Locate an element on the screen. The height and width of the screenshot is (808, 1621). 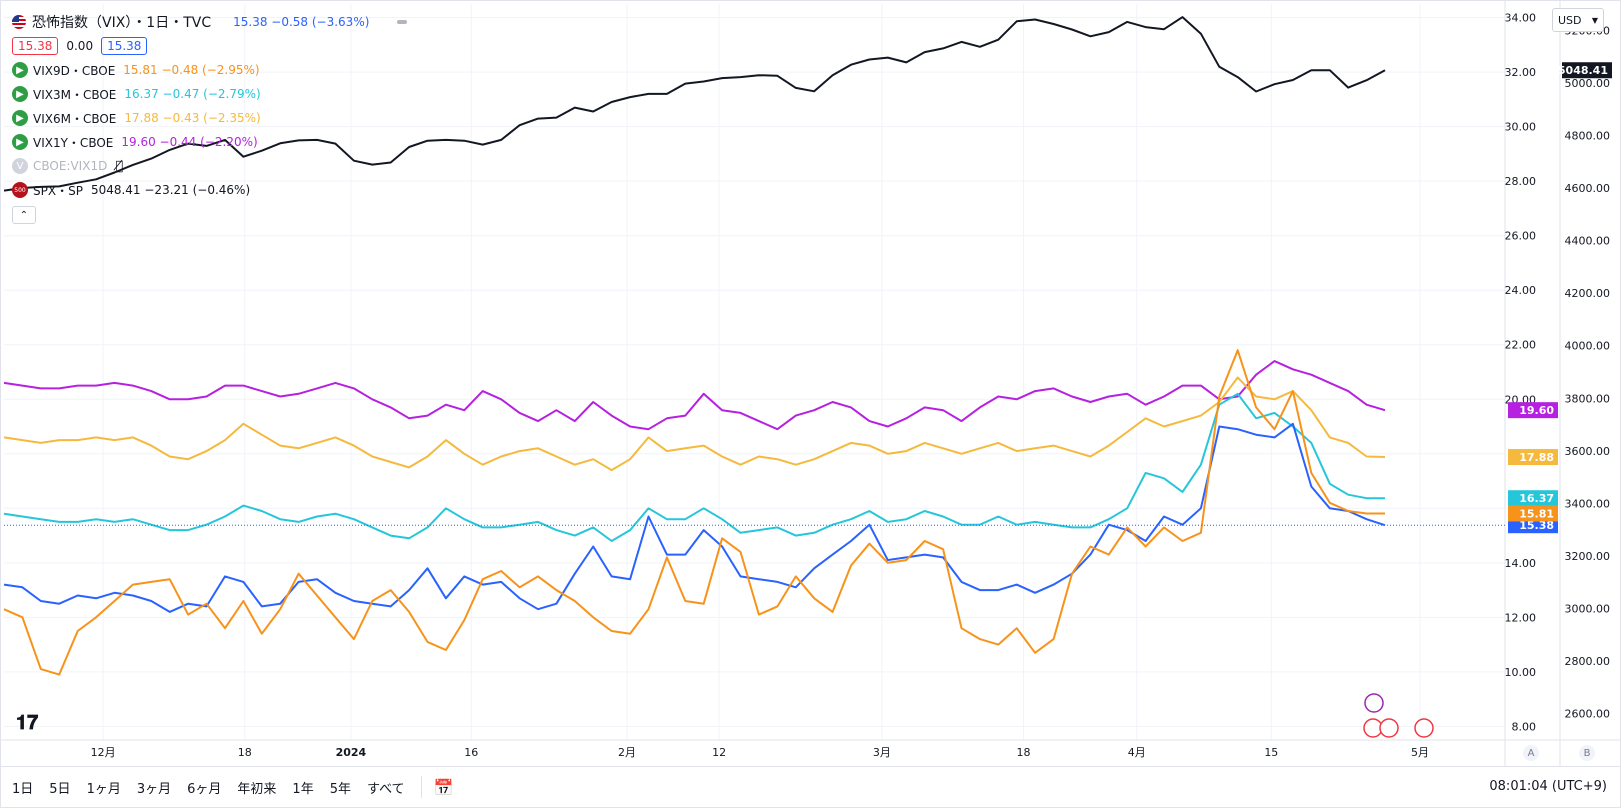
series-row-vix1d: V CBOE:VIX1D 👁̸ is located at coordinates (209, 166).